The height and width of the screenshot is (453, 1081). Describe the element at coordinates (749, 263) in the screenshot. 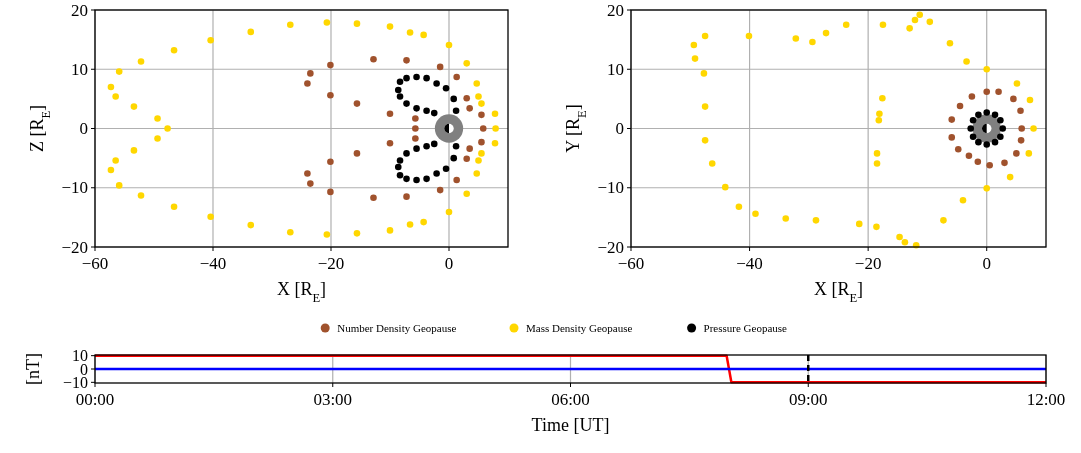

I see `x-tick-label: −40` at that location.